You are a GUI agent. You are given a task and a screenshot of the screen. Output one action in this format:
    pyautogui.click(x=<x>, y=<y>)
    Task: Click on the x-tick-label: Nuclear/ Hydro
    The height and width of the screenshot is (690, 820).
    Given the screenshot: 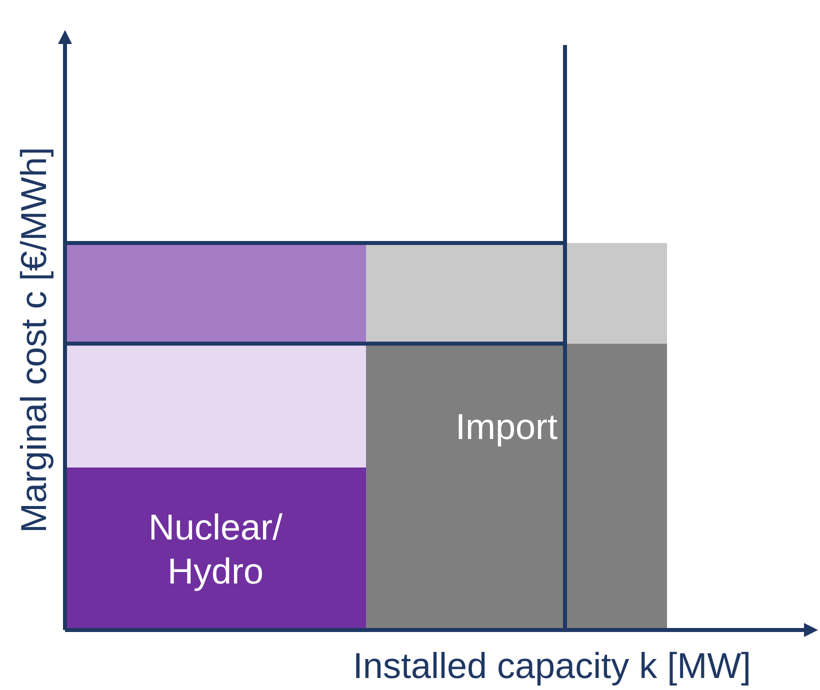 What is the action you would take?
    pyautogui.click(x=215, y=549)
    